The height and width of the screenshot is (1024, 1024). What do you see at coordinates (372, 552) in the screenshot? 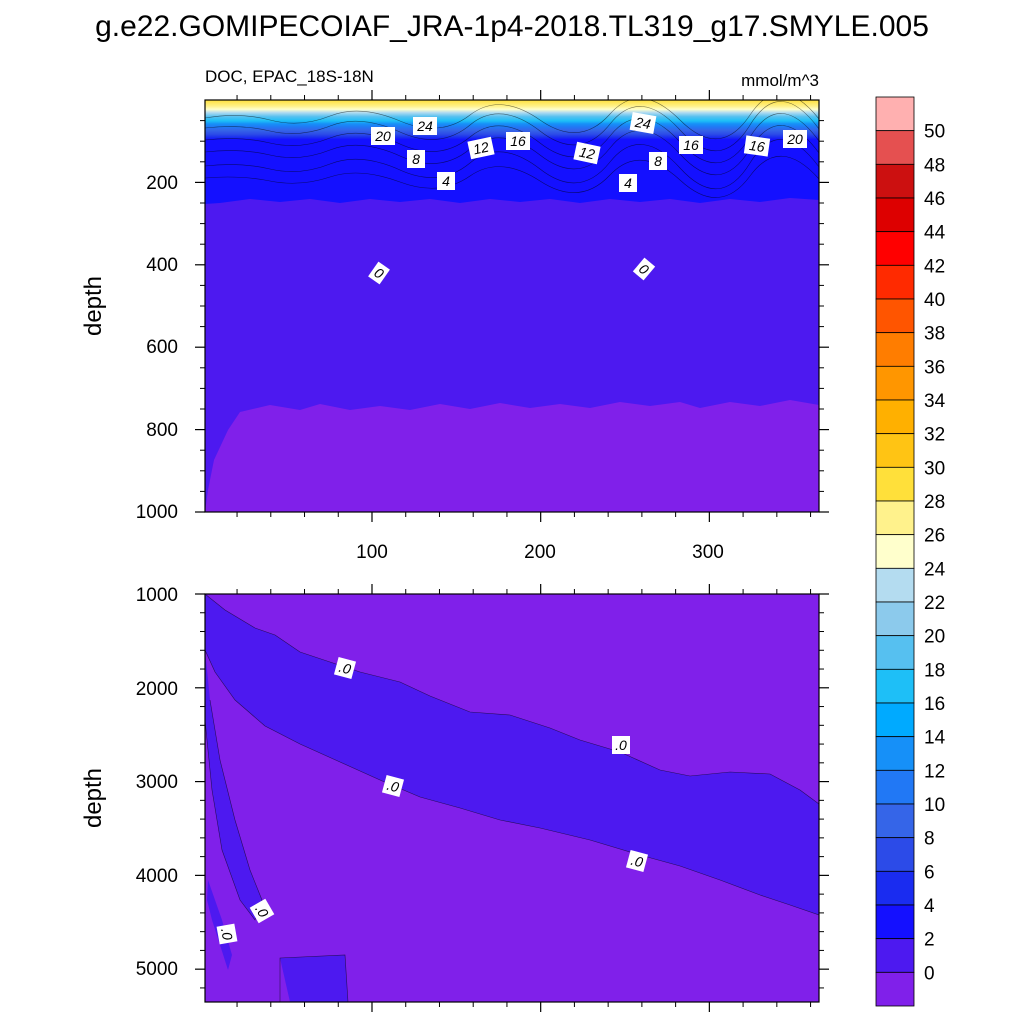
I see `top-xtick-label: 100` at bounding box center [372, 552].